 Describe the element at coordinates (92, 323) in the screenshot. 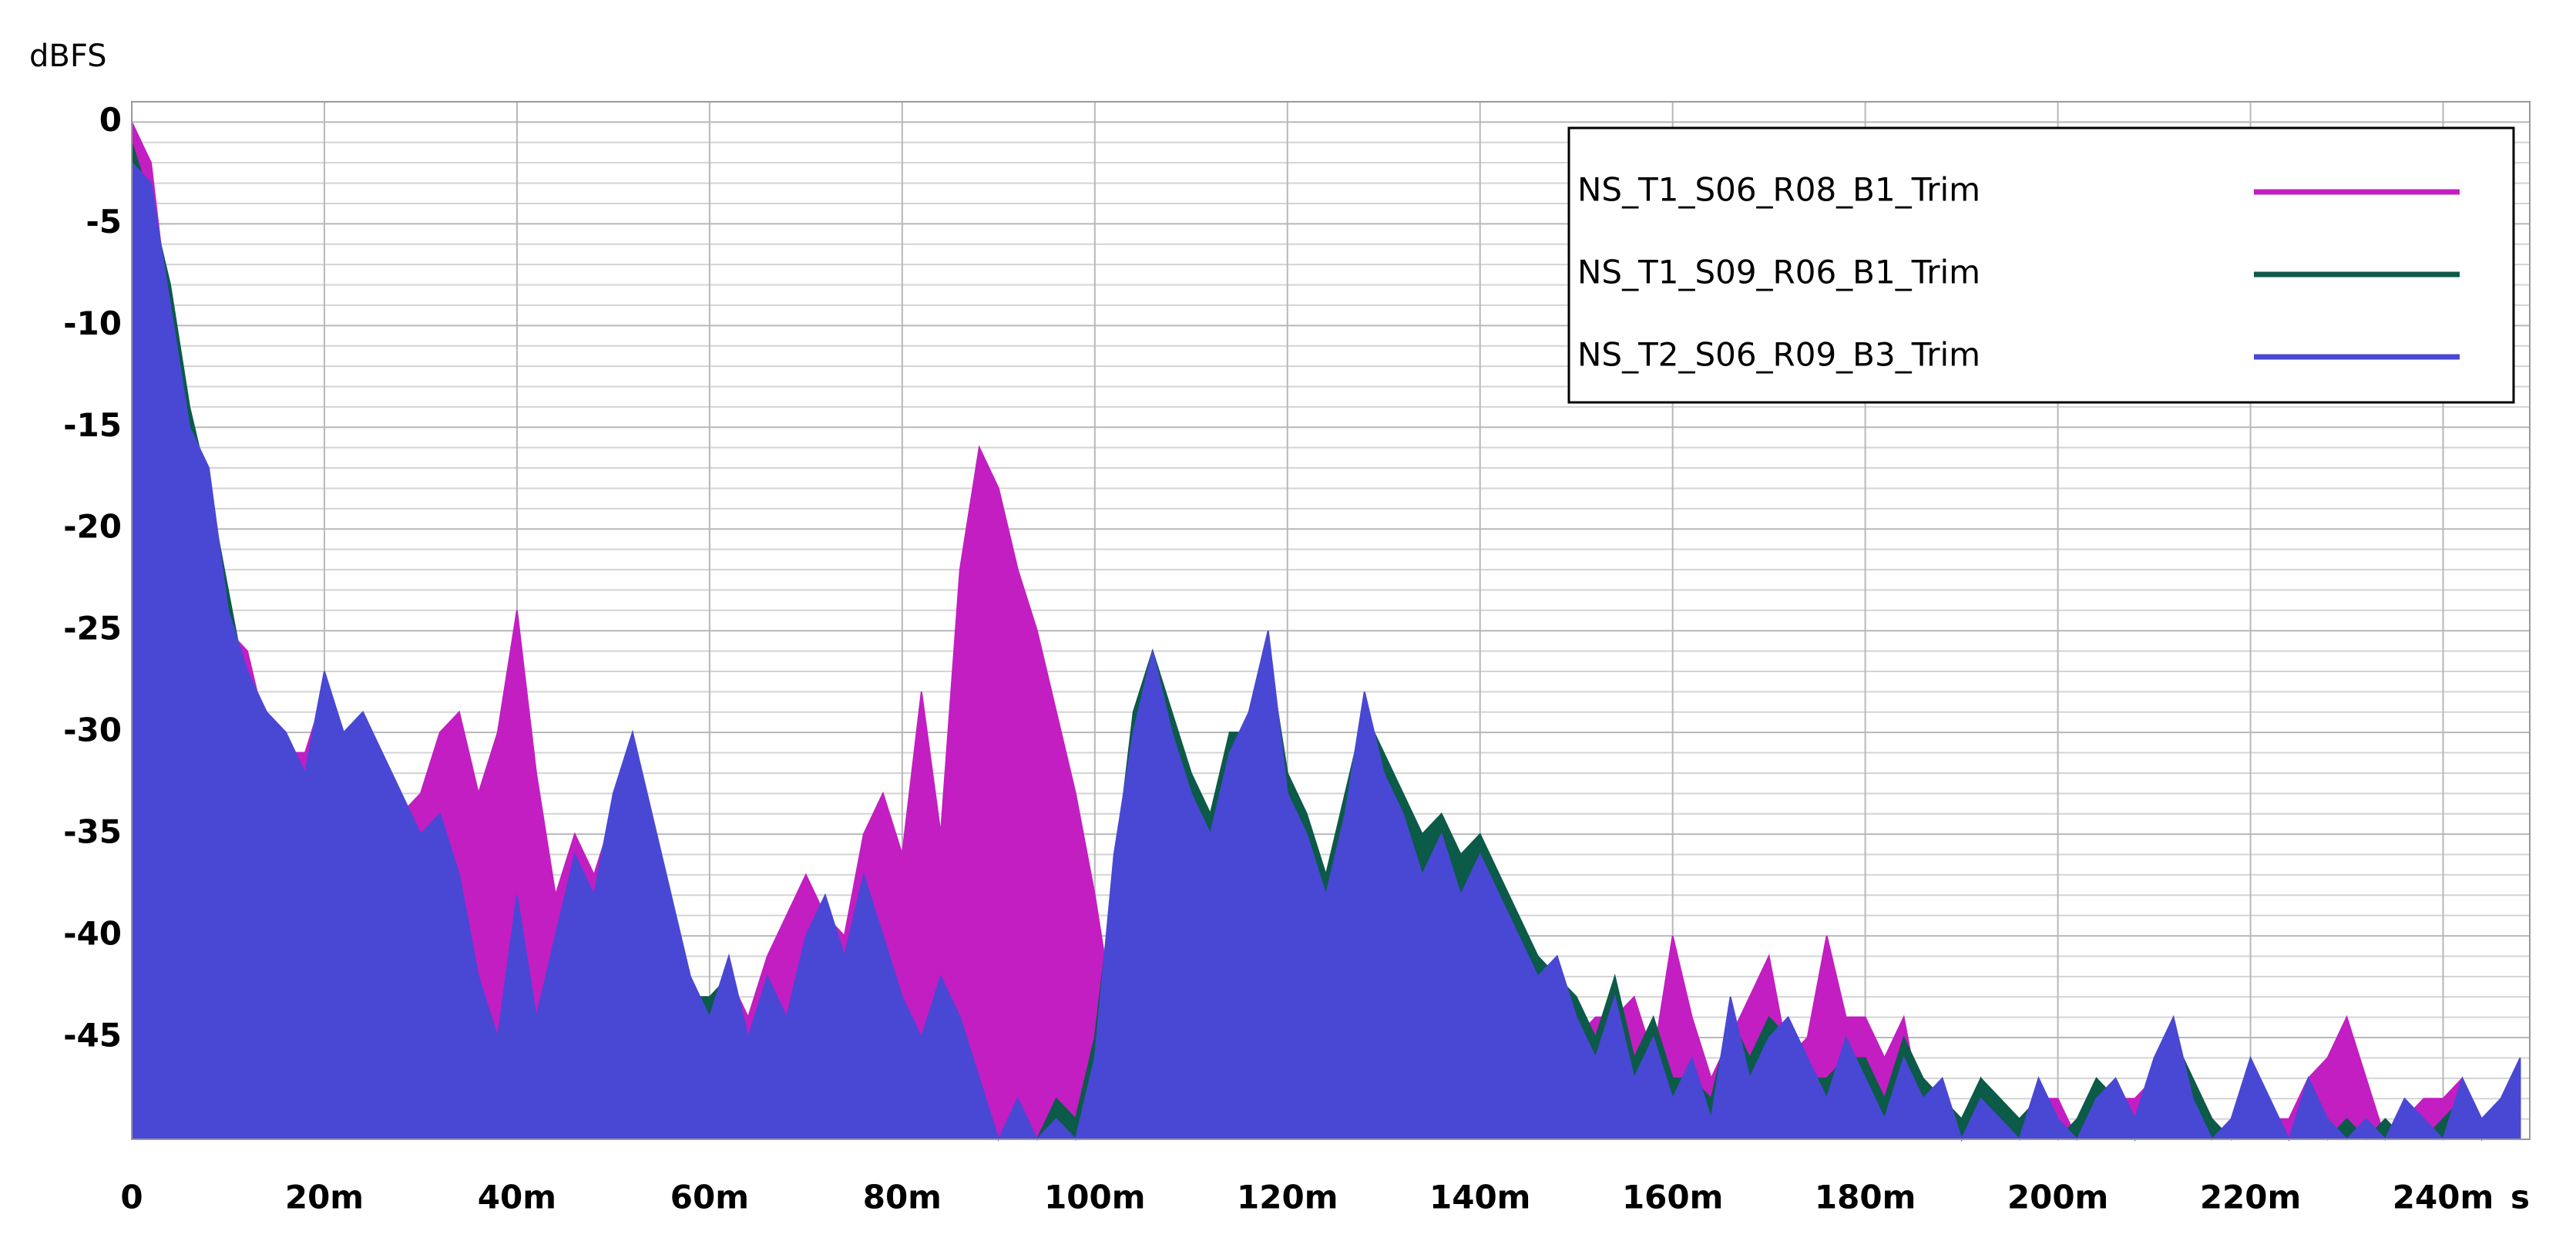

I see `y-tick-label: -10` at that location.